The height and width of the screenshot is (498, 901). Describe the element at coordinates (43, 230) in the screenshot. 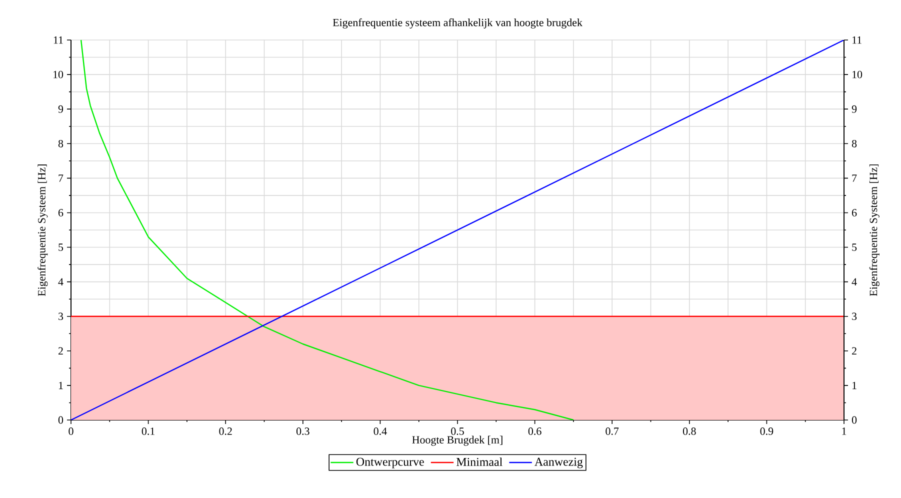

I see `y-axis-title: Eigenfrequentie Systeem [Hz]` at that location.